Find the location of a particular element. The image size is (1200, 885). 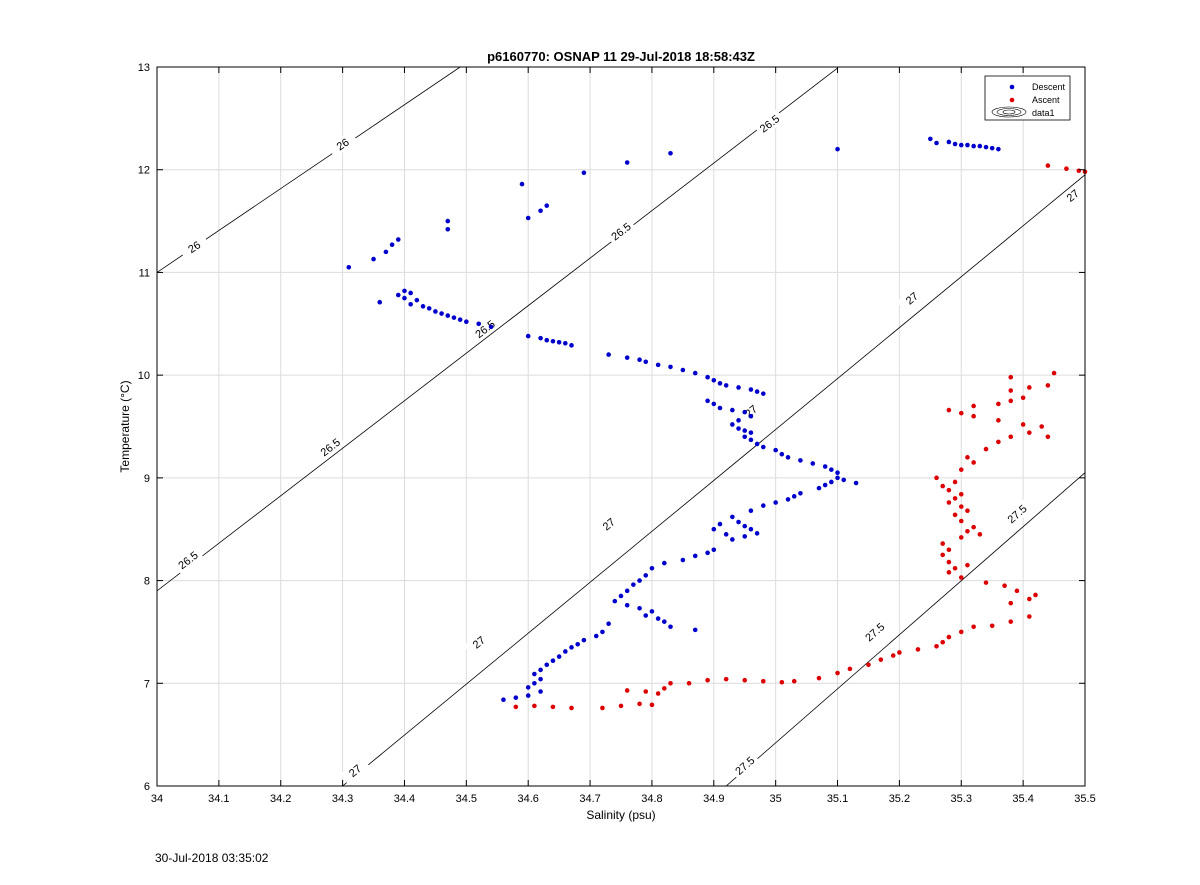

legend: Descent Ascent data1 is located at coordinates (1027, 98).